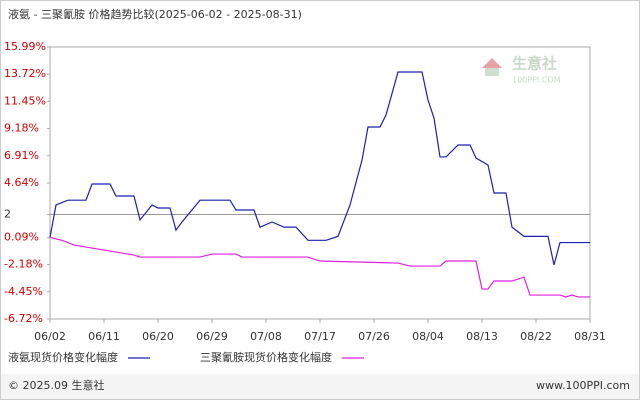  What do you see at coordinates (56, 385) in the screenshot?
I see `footer-left: © 2025.09 生意社` at bounding box center [56, 385].